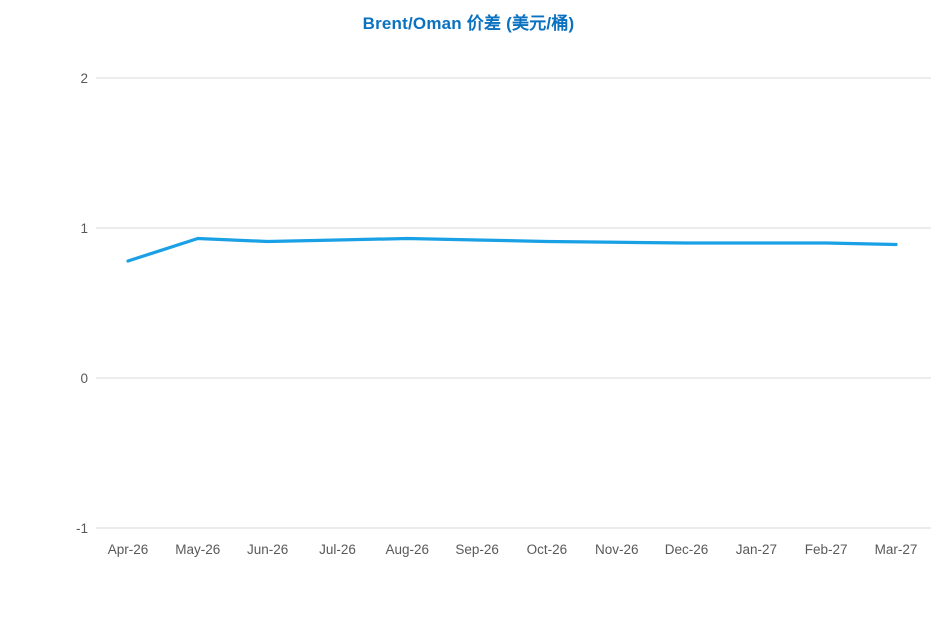 This screenshot has height=634, width=937. What do you see at coordinates (82, 528) in the screenshot?
I see `y-axis-tick-label: -1` at bounding box center [82, 528].